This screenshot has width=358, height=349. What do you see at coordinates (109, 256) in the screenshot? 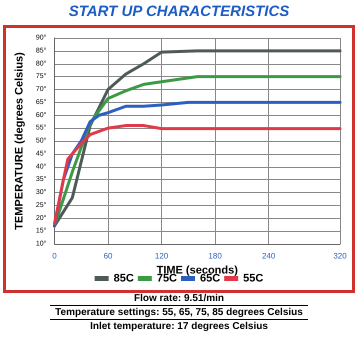
I see `x-tick-label: 60` at bounding box center [109, 256].